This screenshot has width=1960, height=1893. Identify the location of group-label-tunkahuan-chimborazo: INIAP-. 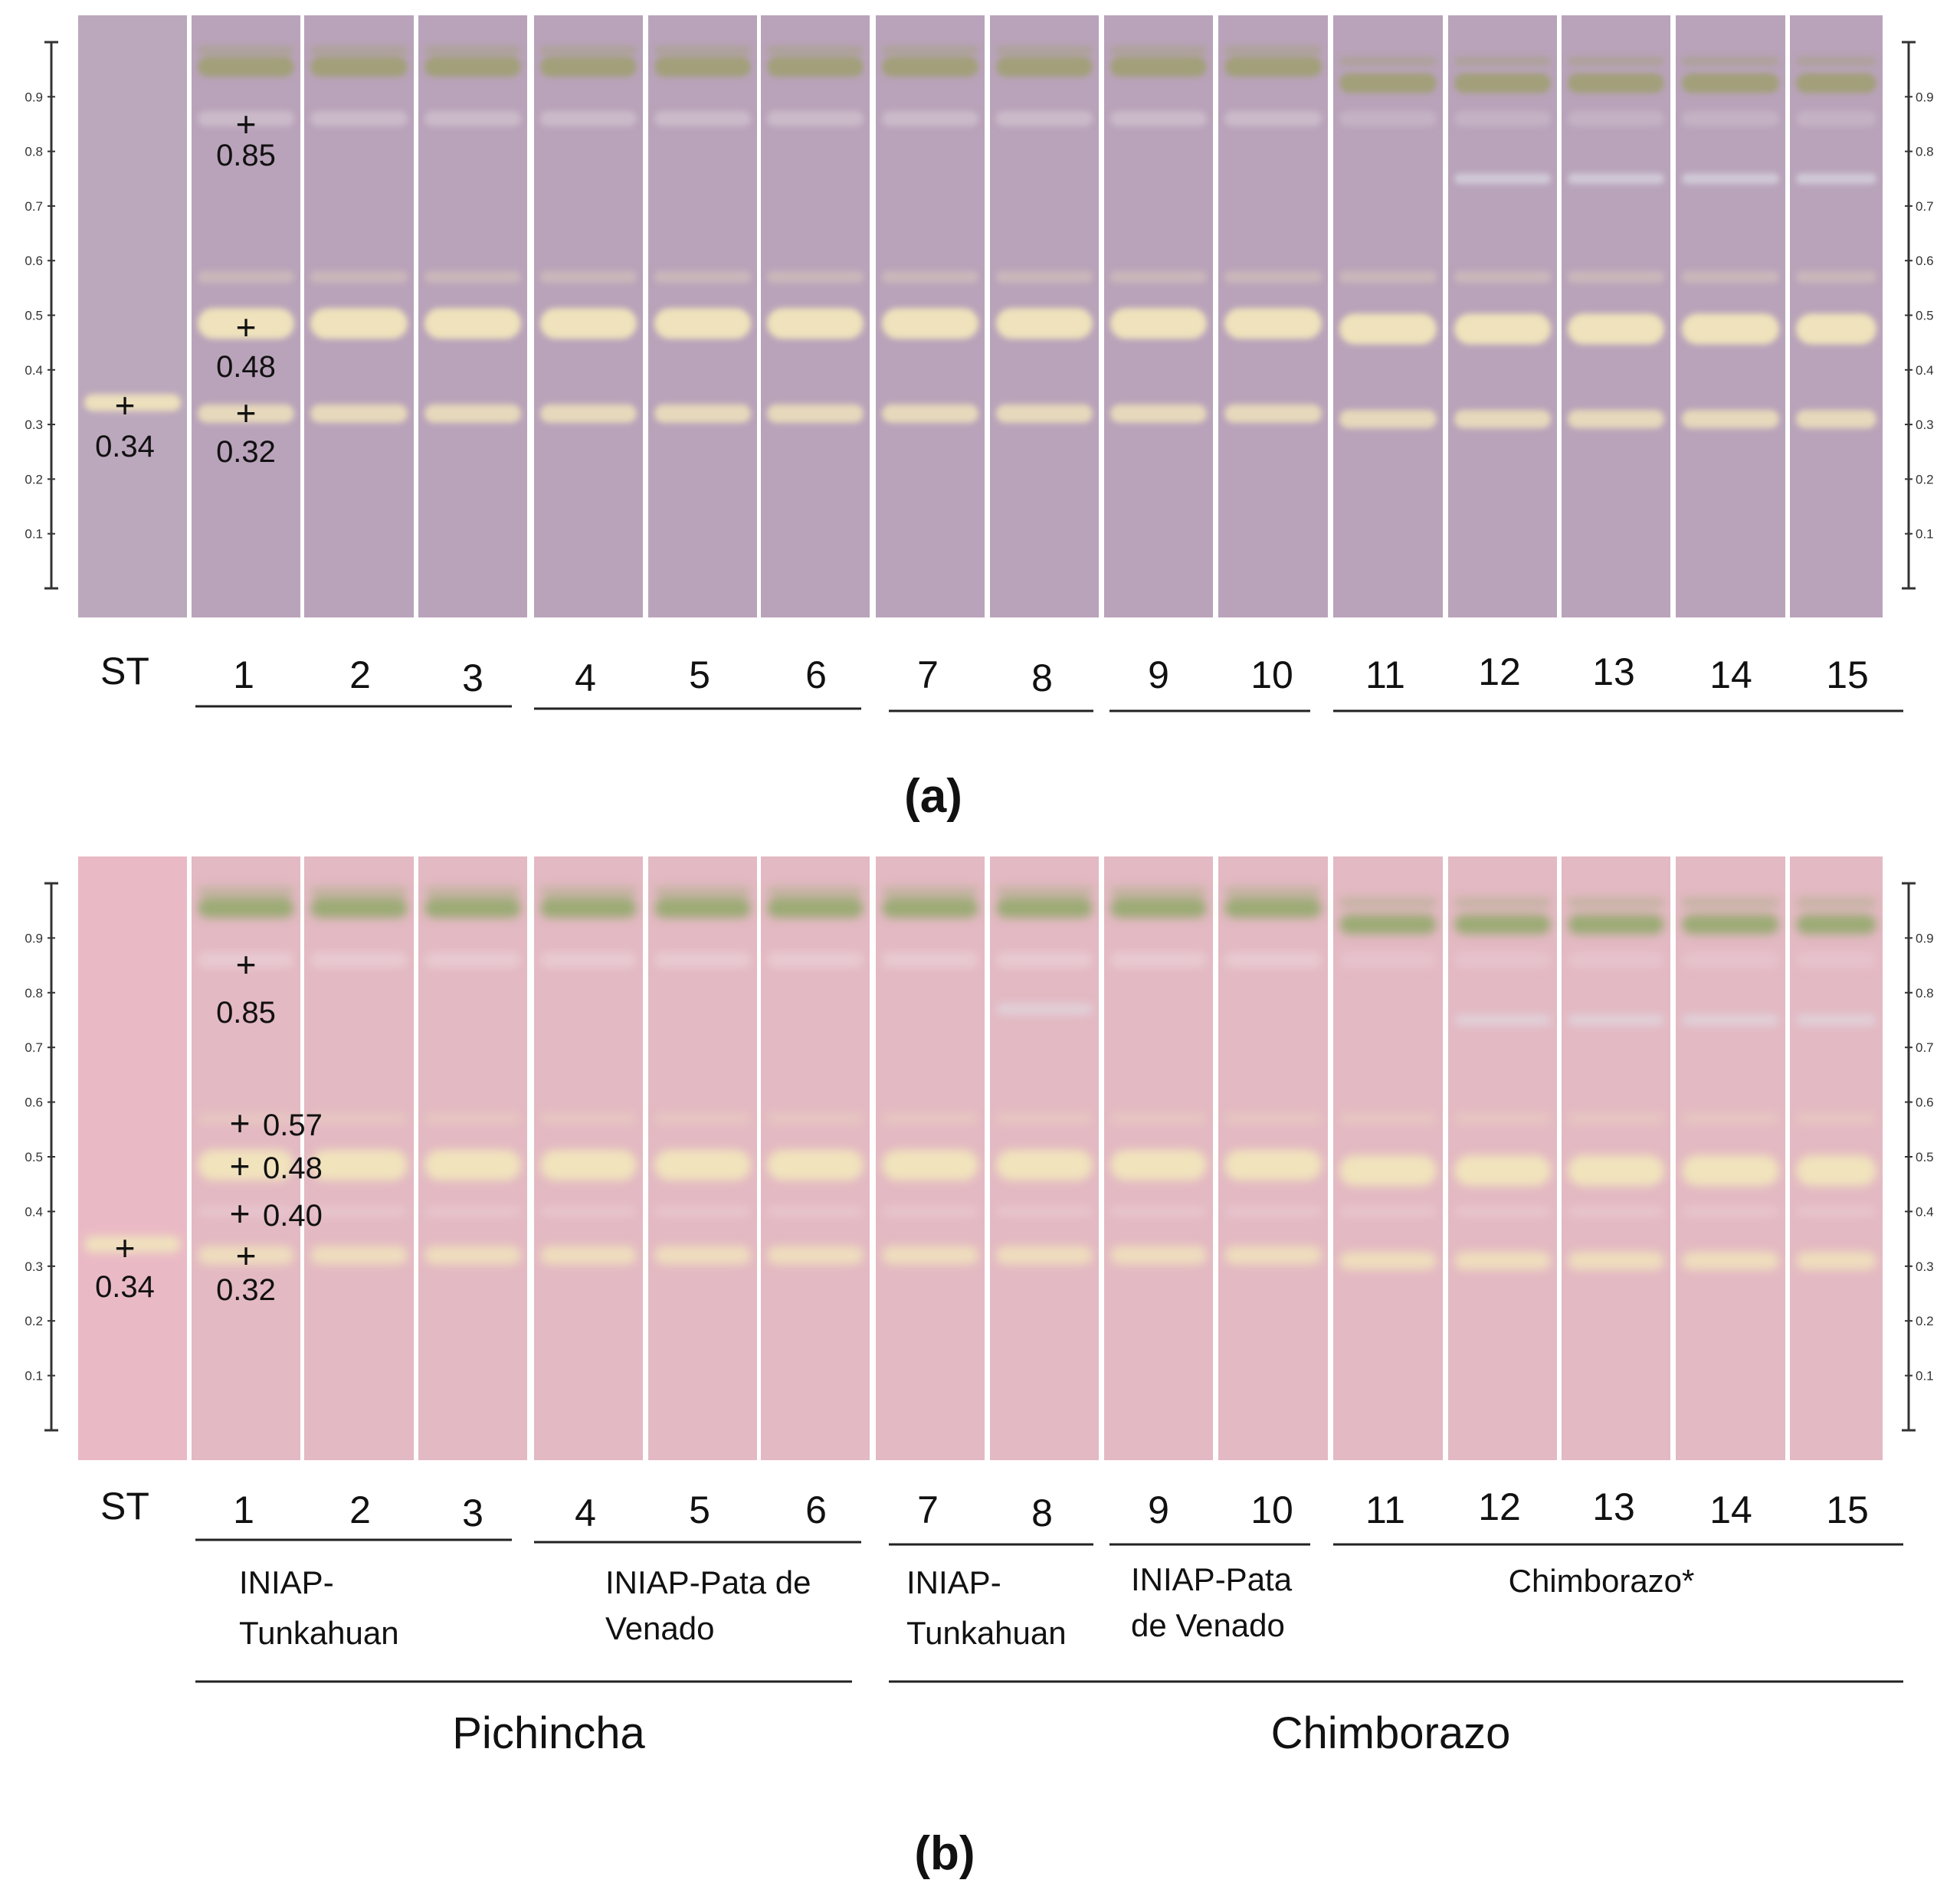
(954, 1582).